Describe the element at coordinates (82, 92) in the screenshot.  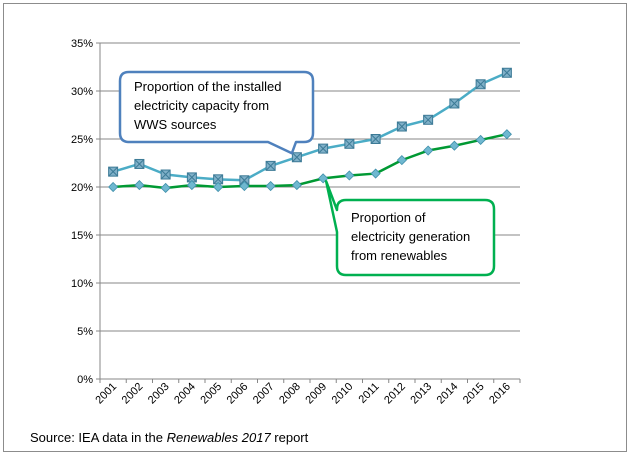
I see `y-tick-label: 30%` at that location.